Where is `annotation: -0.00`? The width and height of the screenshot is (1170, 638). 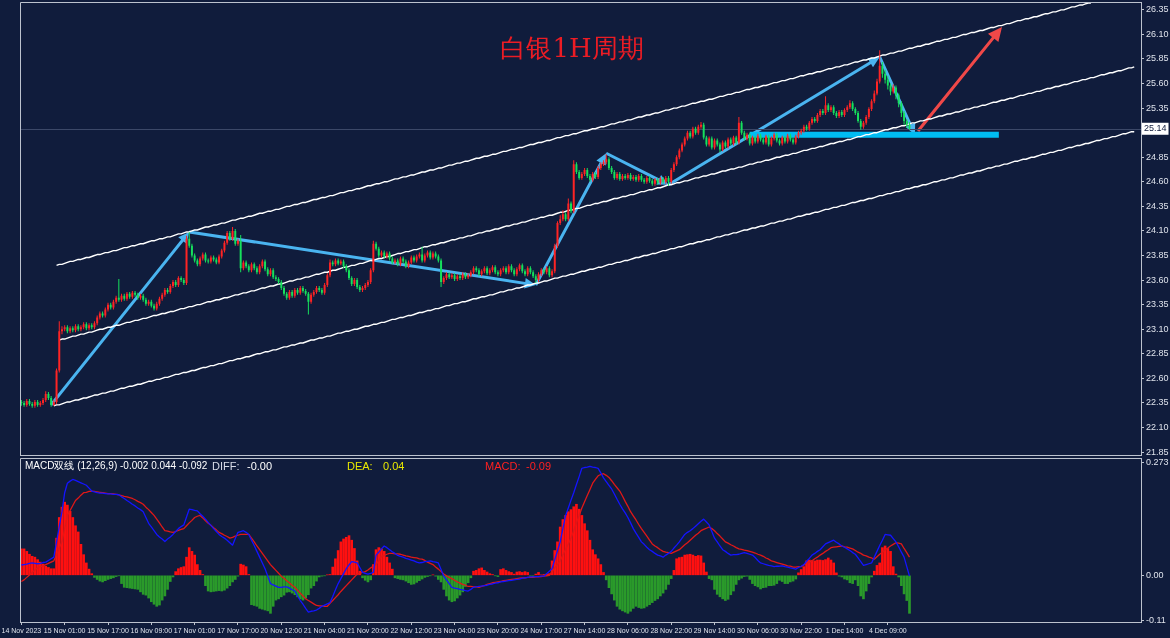 annotation: -0.00 is located at coordinates (260, 466).